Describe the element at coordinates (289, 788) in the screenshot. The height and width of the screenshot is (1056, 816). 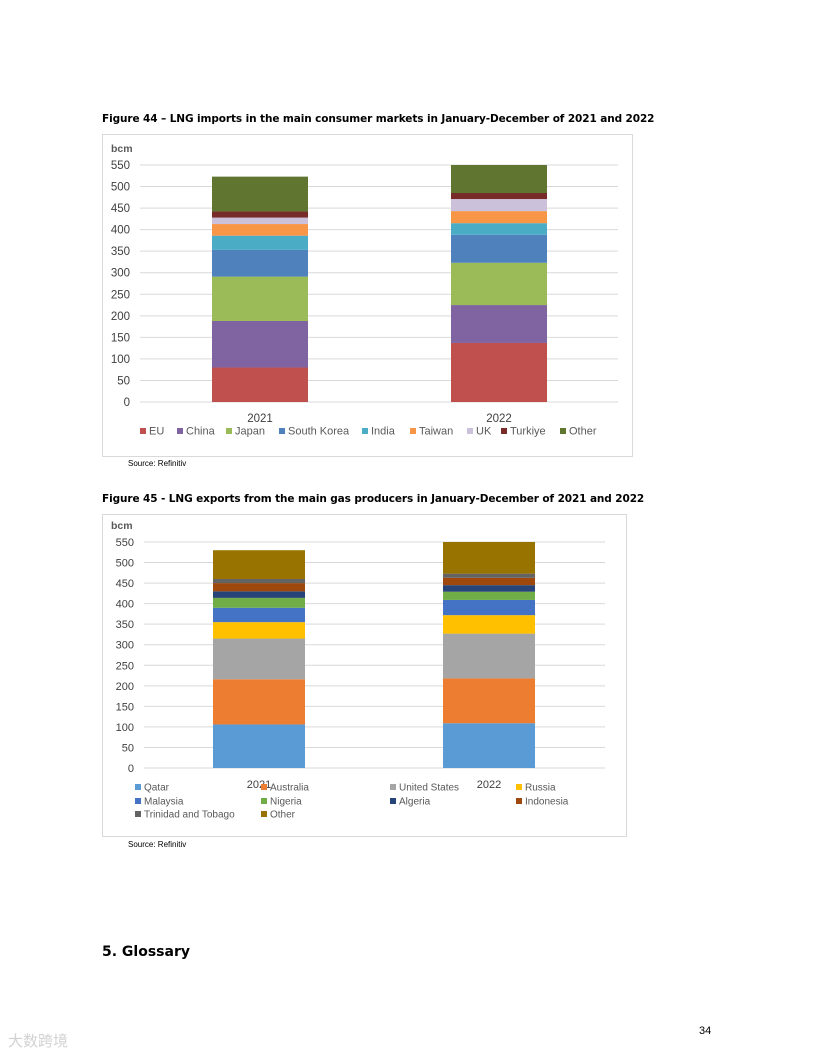
I see `legend-label: Australia` at that location.